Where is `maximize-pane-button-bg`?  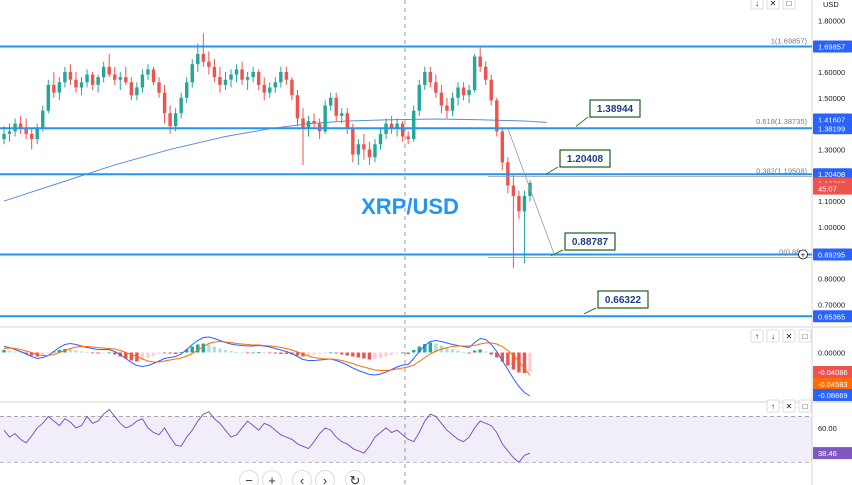
maximize-pane-button-bg is located at coordinates (789, 5).